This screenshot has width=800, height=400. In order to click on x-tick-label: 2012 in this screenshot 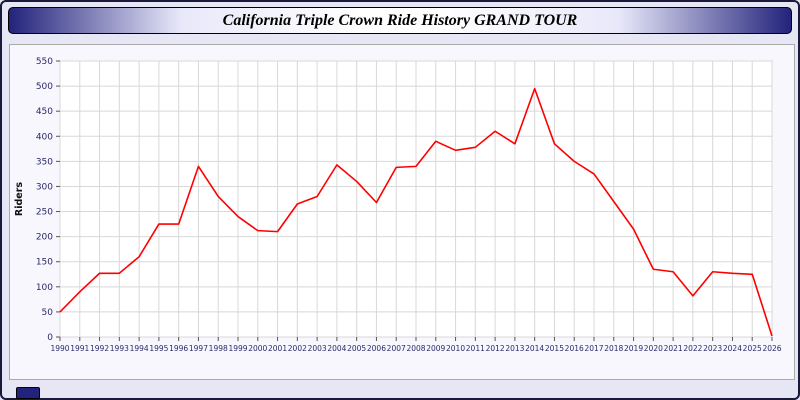, I will do `click(495, 348)`.